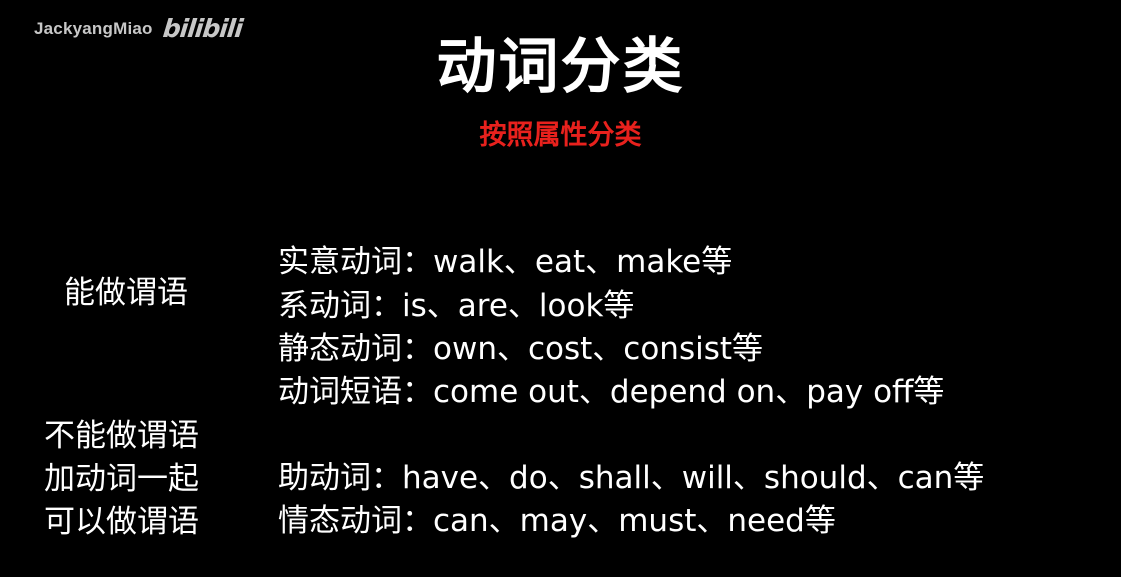 The image size is (1121, 577). Describe the element at coordinates (521, 349) in the screenshot. I see `verb-type-stative: 静态动词：own、cost、consist等` at that location.